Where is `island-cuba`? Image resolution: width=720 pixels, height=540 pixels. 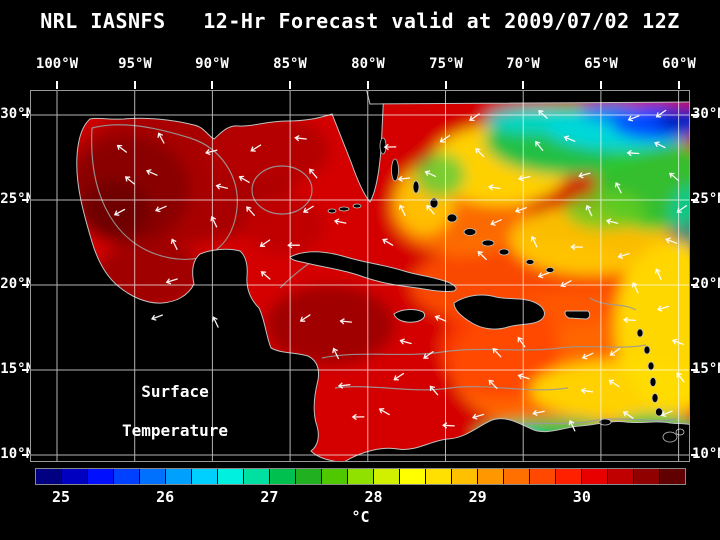 island-cuba is located at coordinates (373, 271).